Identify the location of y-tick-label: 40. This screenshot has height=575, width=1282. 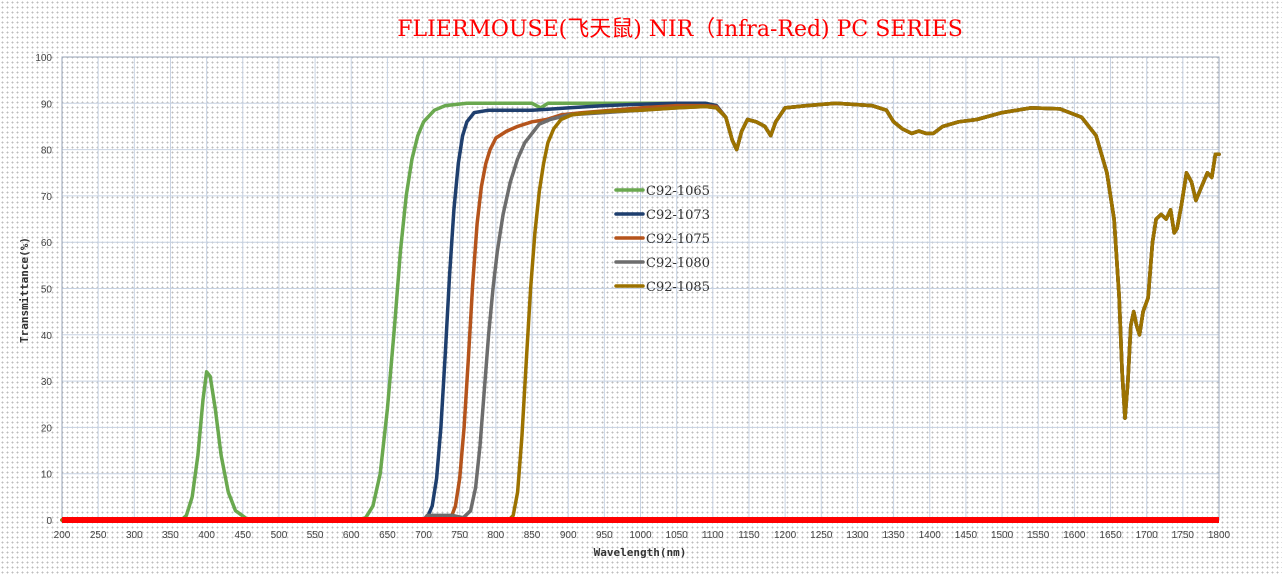
(47, 336).